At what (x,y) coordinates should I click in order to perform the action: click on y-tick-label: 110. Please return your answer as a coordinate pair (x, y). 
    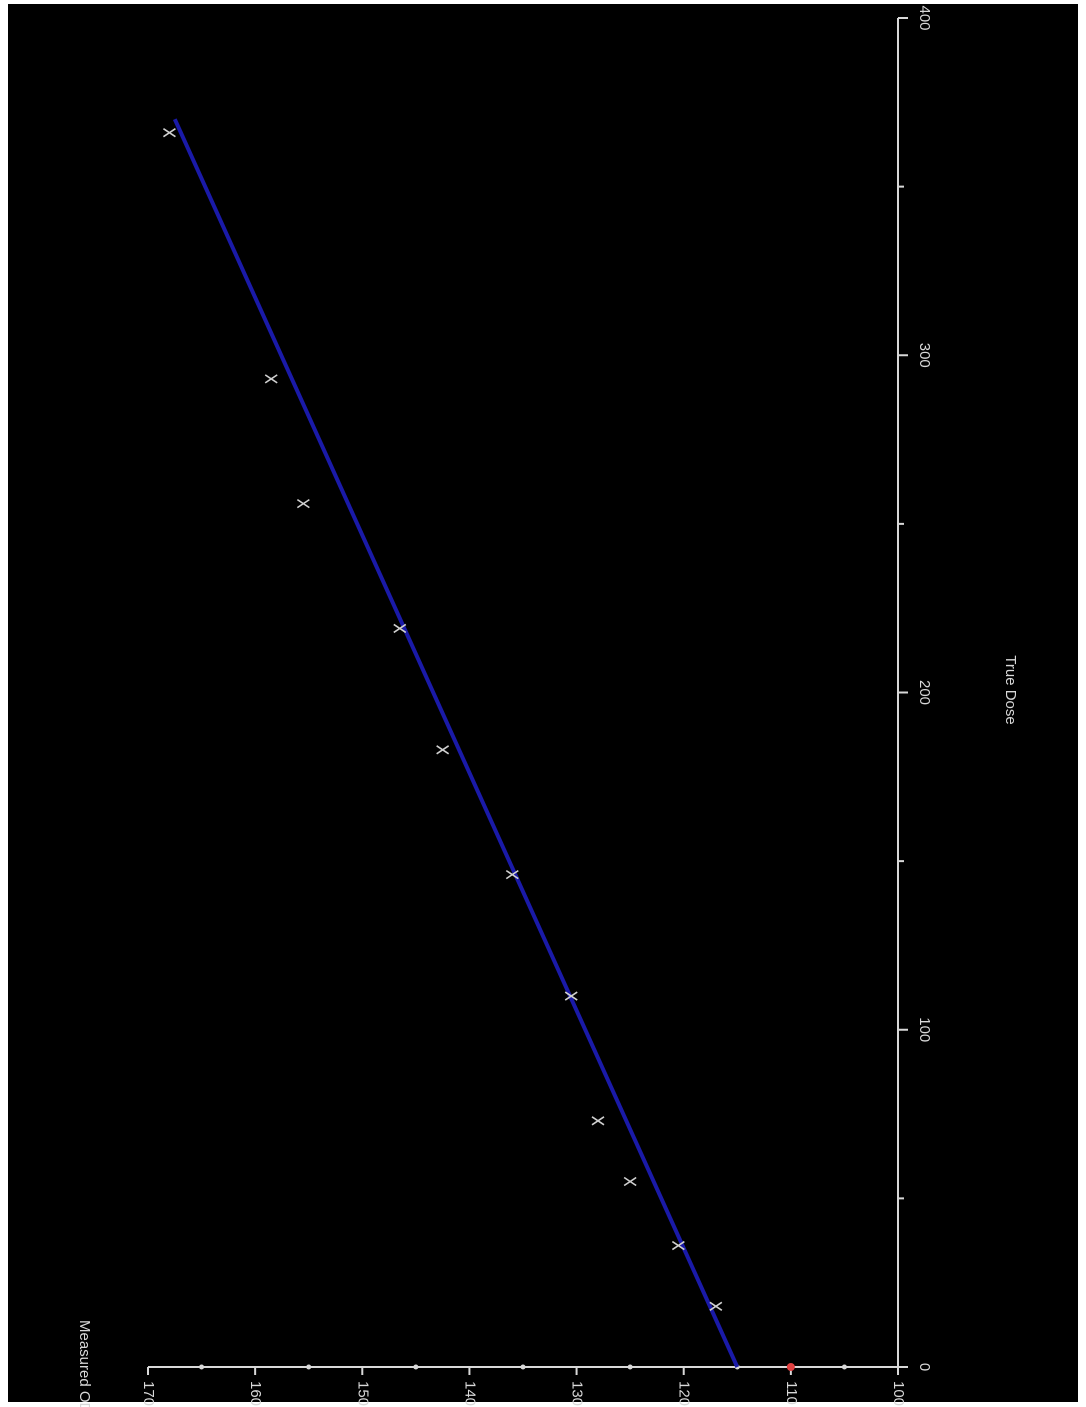
    Looking at the image, I should click on (791, 1393).